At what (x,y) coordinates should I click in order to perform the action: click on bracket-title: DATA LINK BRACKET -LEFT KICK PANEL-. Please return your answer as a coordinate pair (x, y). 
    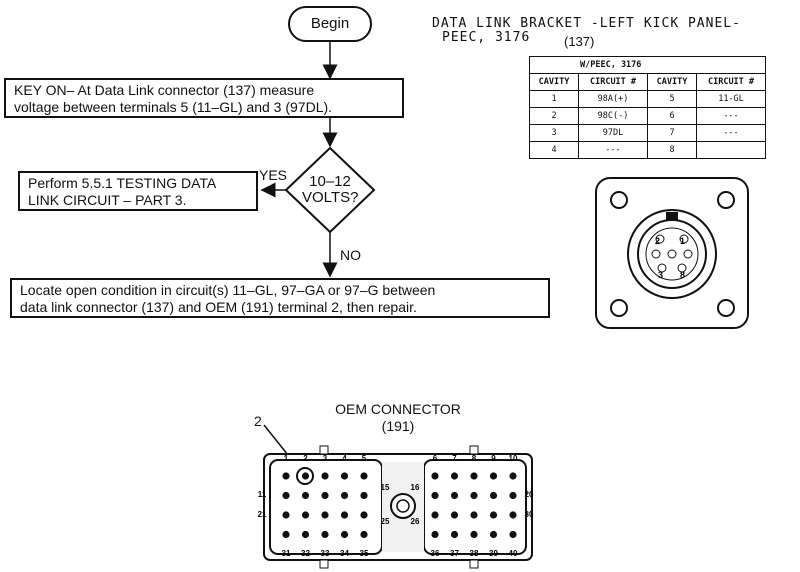
    Looking at the image, I should click on (586, 23).